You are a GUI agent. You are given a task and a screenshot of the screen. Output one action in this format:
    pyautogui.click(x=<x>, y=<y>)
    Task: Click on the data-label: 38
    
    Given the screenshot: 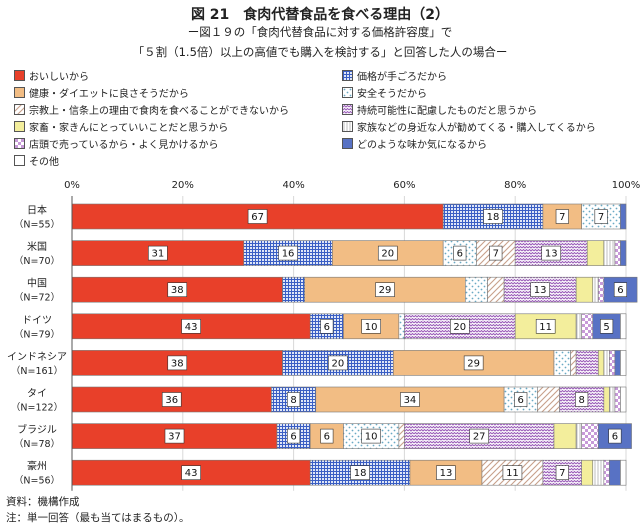 What is the action you would take?
    pyautogui.click(x=177, y=290)
    